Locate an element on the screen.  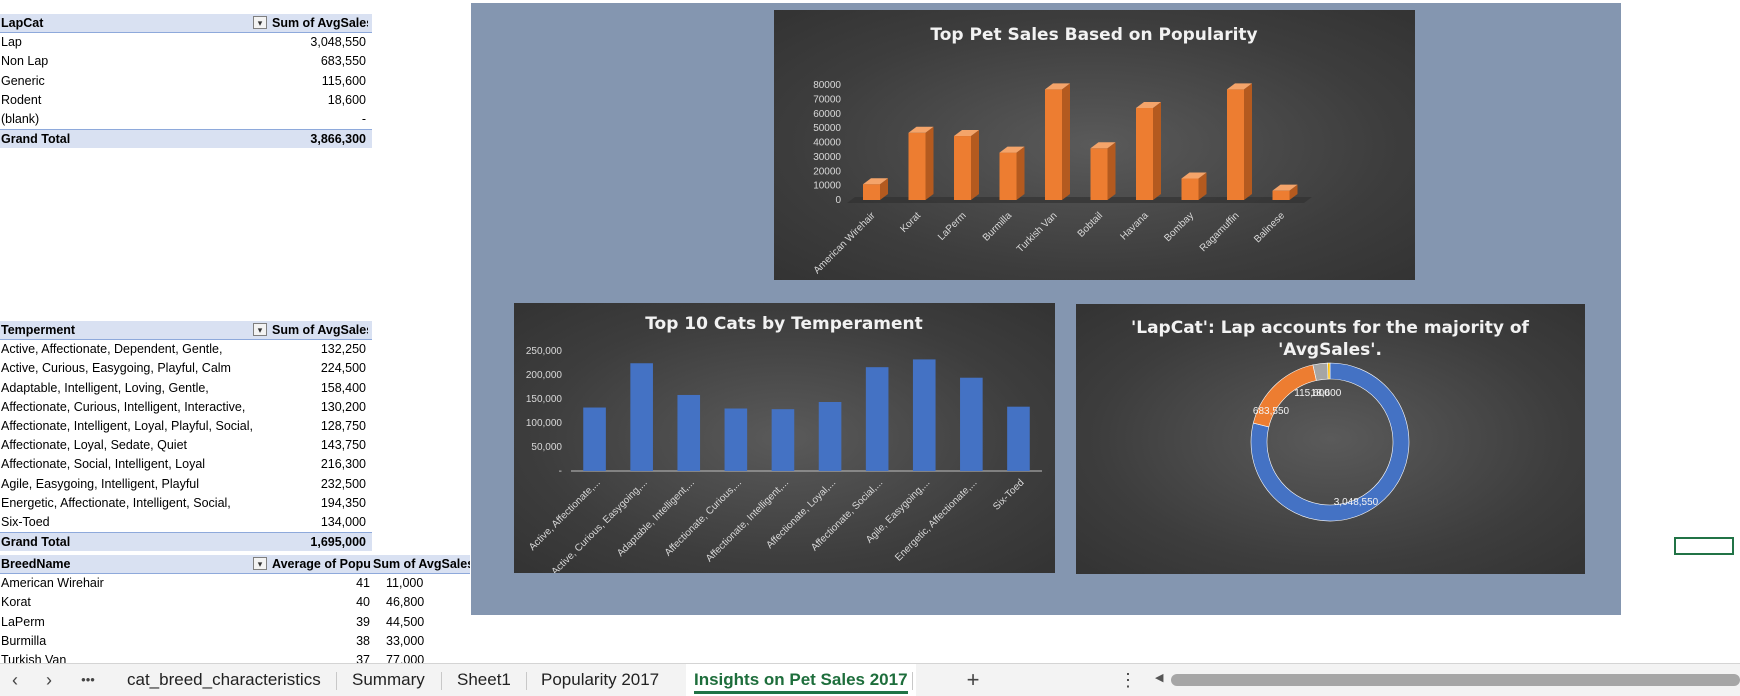
pivot-cell: Burmilla is located at coordinates (24, 640).